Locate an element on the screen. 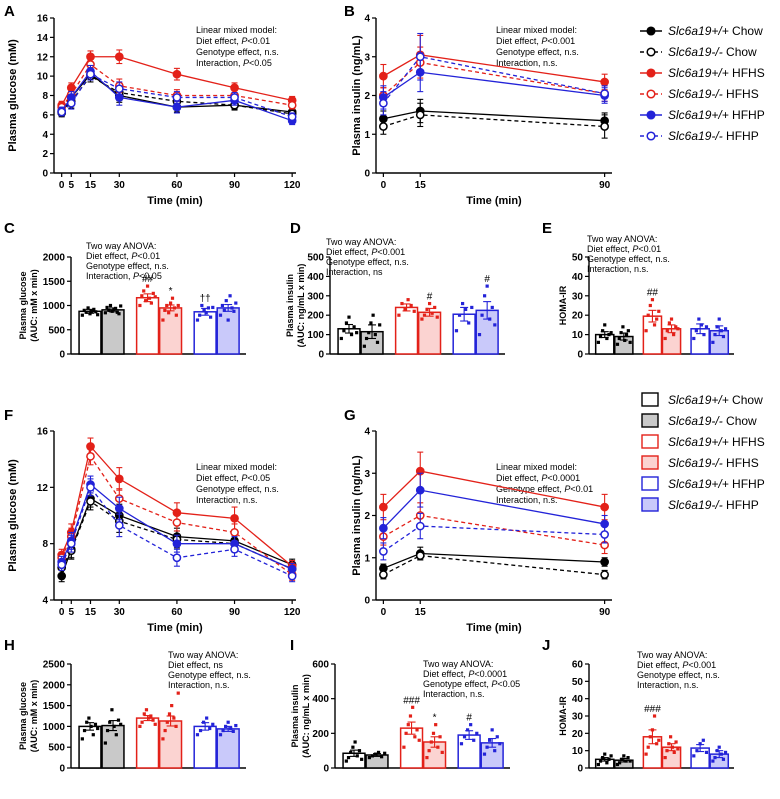 This screenshot has width=780, height=799. x-tick-label: 5 is located at coordinates (72, 185).